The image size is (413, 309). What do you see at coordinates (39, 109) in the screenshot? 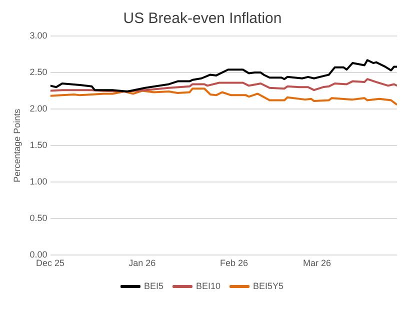
I see `y-tick-label: 2.00` at bounding box center [39, 109].